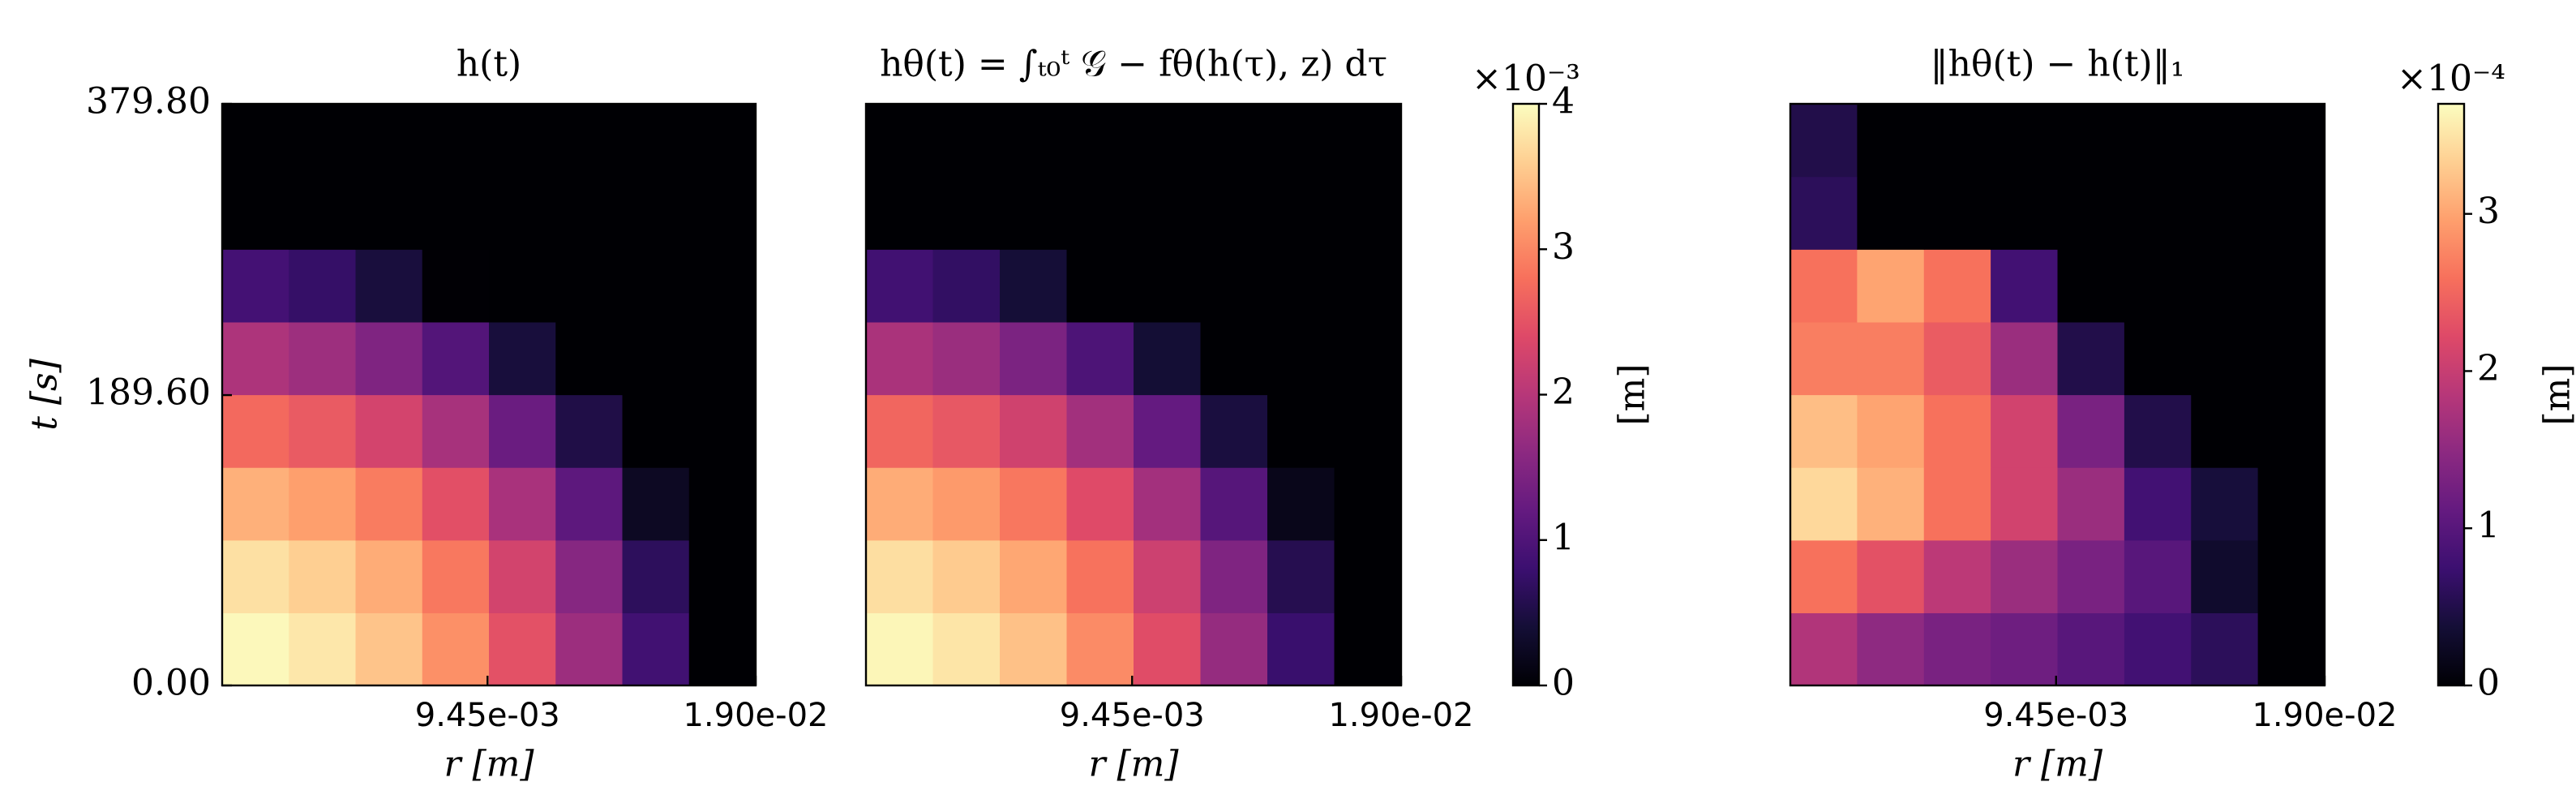  What do you see at coordinates (2488, 211) in the screenshot?
I see `colorbar-tick-label: 3` at bounding box center [2488, 211].